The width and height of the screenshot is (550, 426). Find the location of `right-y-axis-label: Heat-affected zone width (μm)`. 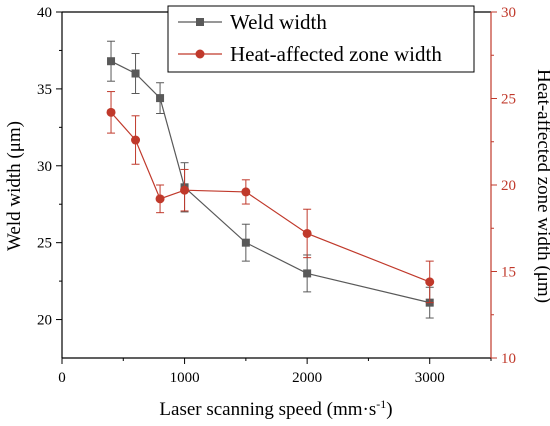

right-y-axis-label: Heat-affected zone width (μm) is located at coordinates (541, 186).